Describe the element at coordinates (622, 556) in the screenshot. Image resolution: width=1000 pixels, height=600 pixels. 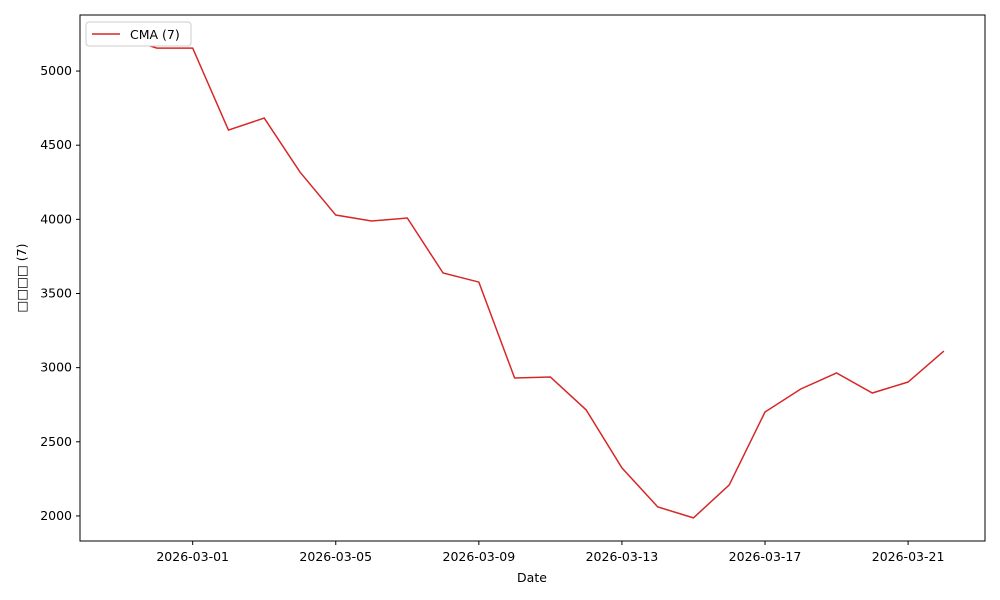
I see `x-tick-label: 2026-03-13` at that location.